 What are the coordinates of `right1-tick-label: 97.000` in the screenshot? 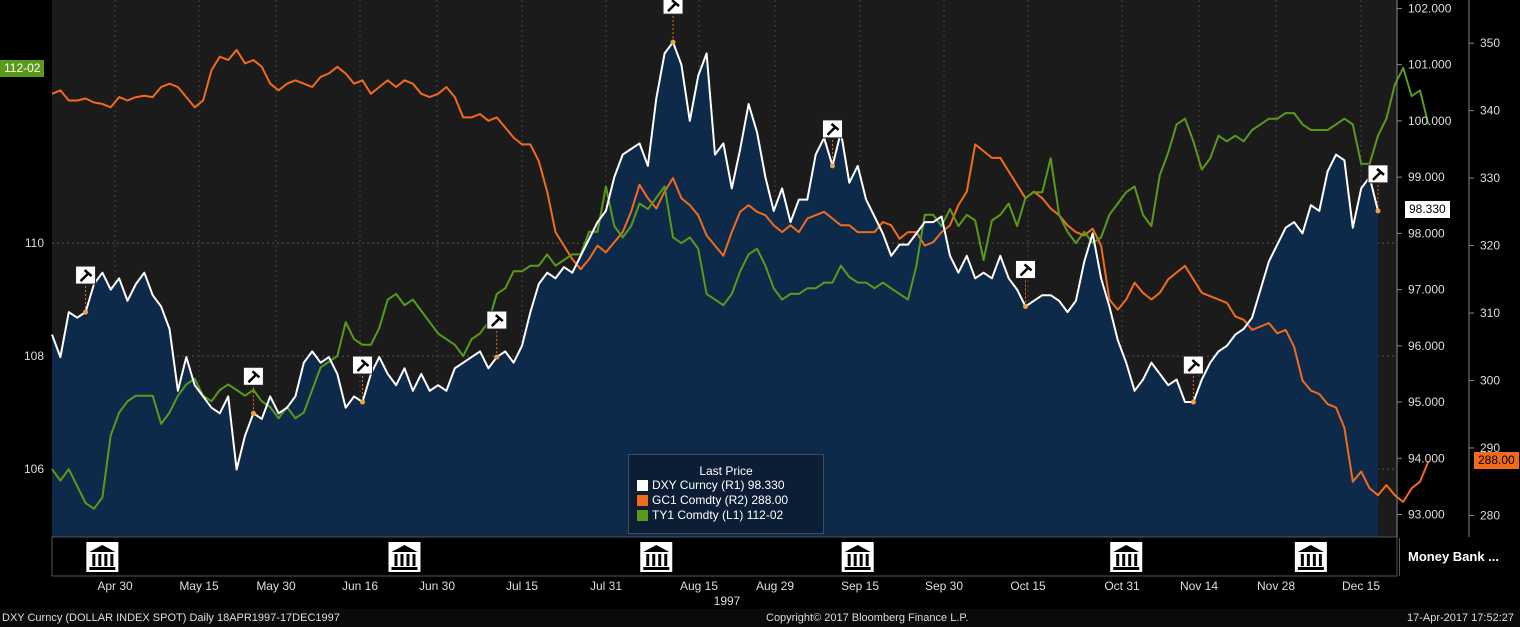 It's located at (1426, 290).